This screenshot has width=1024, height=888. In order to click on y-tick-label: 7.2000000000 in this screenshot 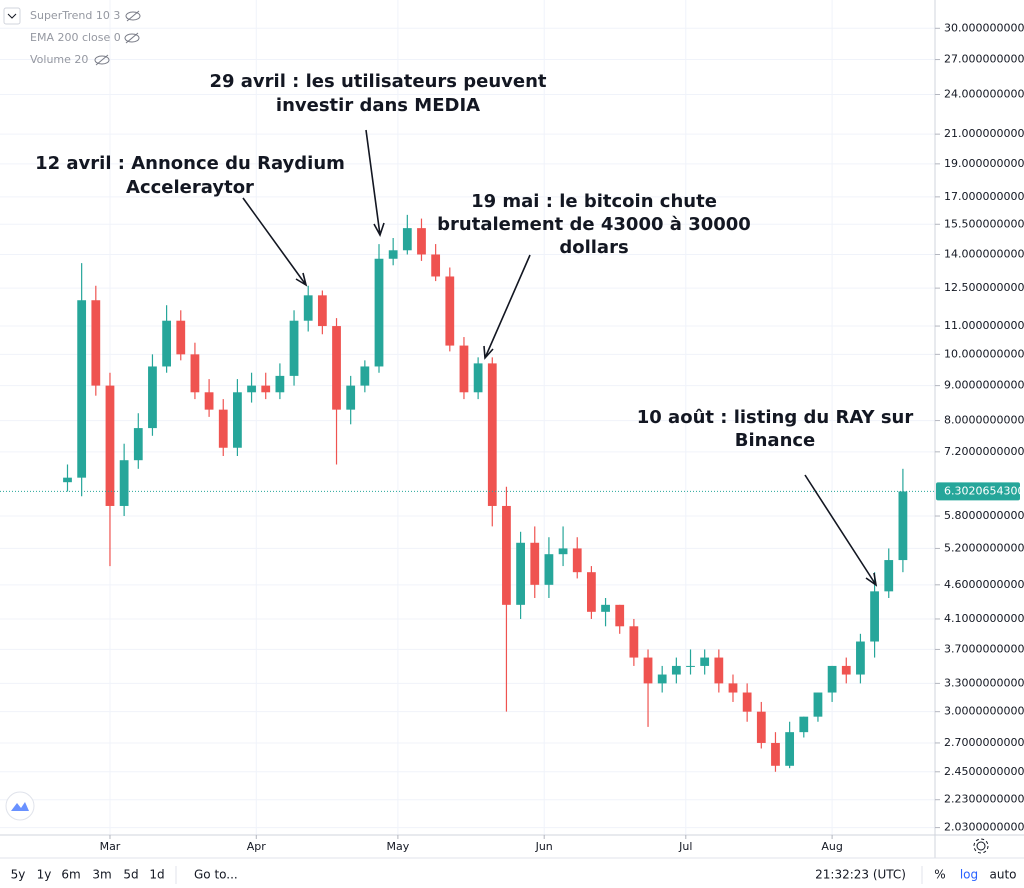, I will do `click(984, 451)`.